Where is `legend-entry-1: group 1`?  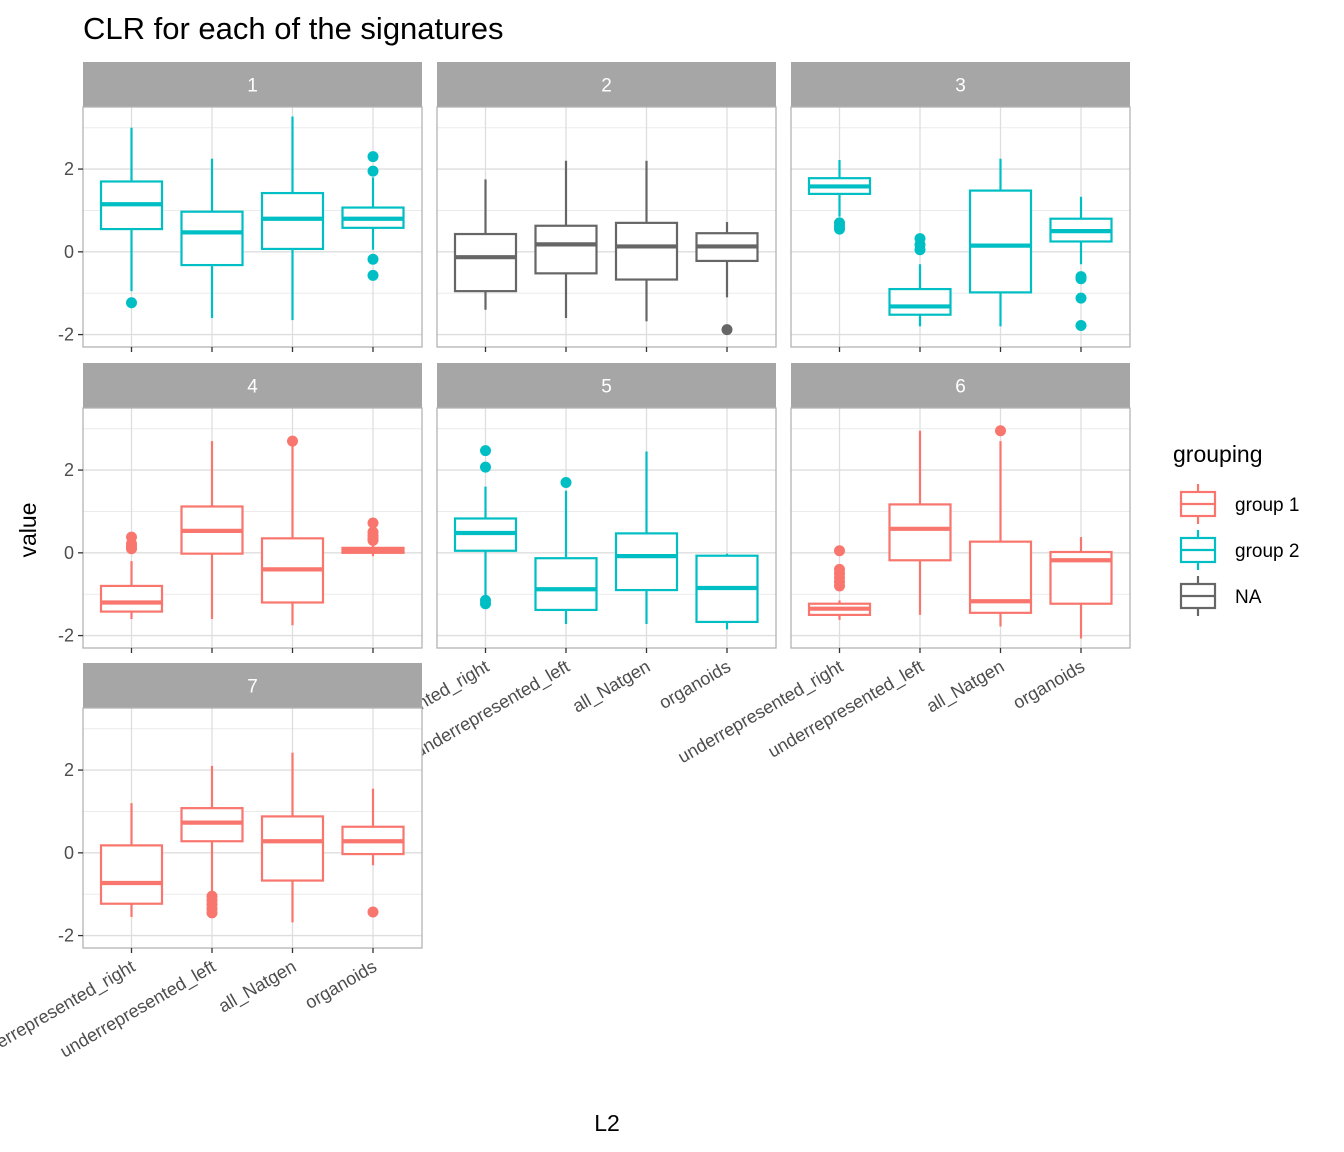
legend-entry-1: group 1 is located at coordinates (1239, 504).